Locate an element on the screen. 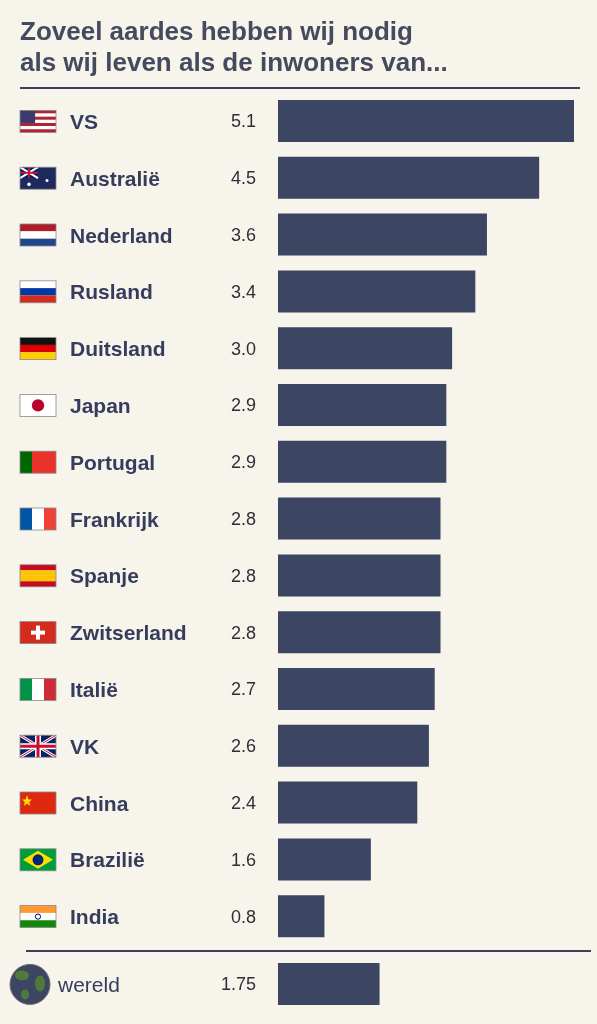  y-tick-label: Italië is located at coordinates (94, 689).